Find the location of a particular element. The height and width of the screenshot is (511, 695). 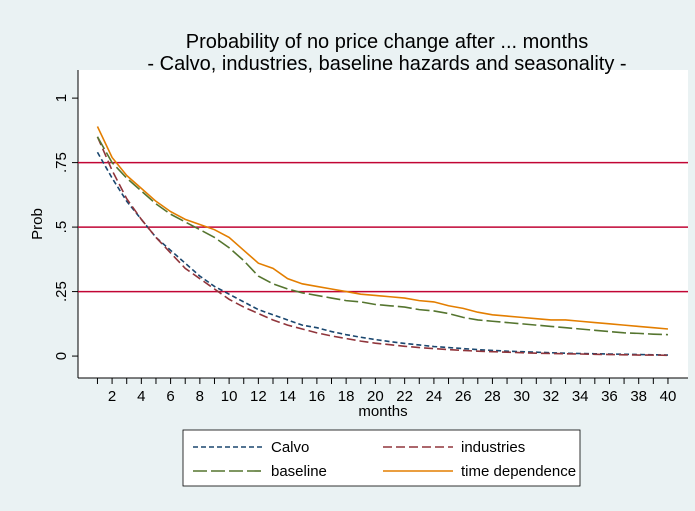

x-tick-label: 22 is located at coordinates (404, 396).